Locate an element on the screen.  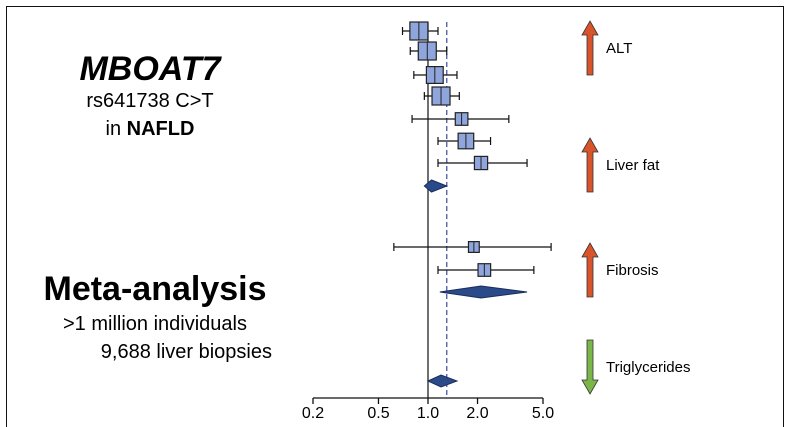
cohort-bold: NAFLD is located at coordinates (160, 129).